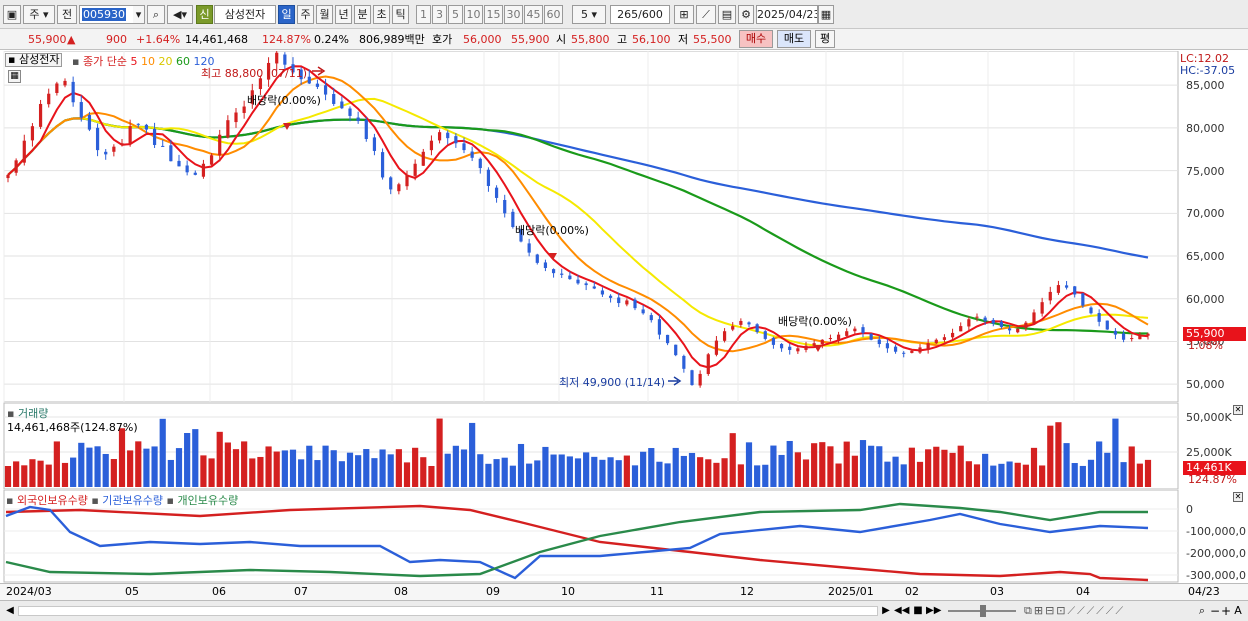  What do you see at coordinates (1075, 610) in the screenshot?
I see `chart-tools-icons: ⧉⊞⊟⊡⟋⟋⟋⟋⟋⟋` at bounding box center [1075, 610].